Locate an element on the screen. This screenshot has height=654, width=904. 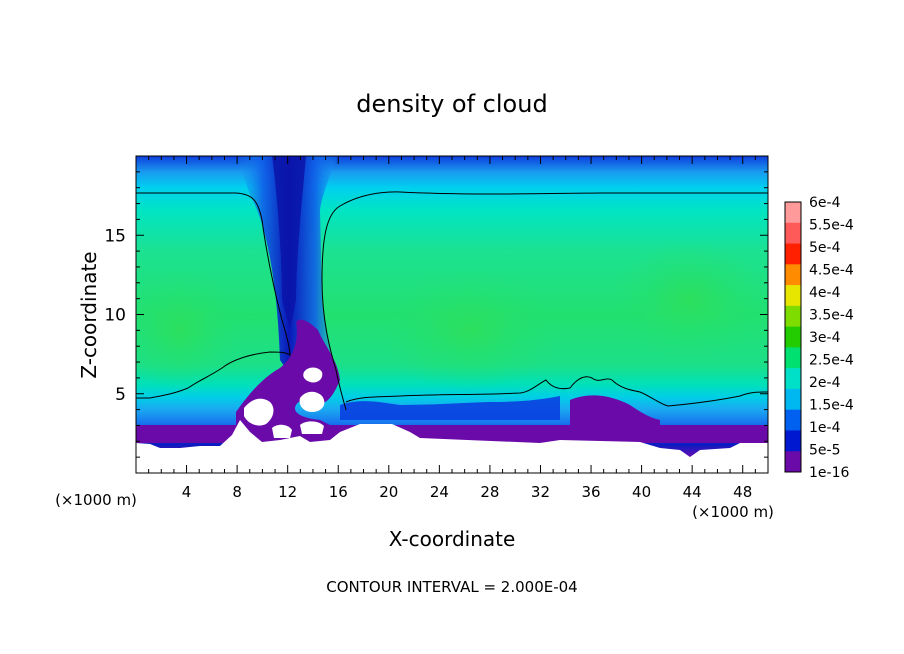
x-tick-label: 4 is located at coordinates (187, 492).